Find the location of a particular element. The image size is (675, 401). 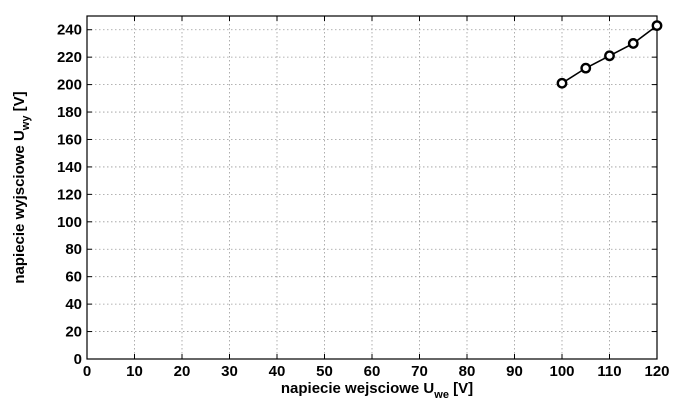

y-tick-label: 200 is located at coordinates (69, 85).